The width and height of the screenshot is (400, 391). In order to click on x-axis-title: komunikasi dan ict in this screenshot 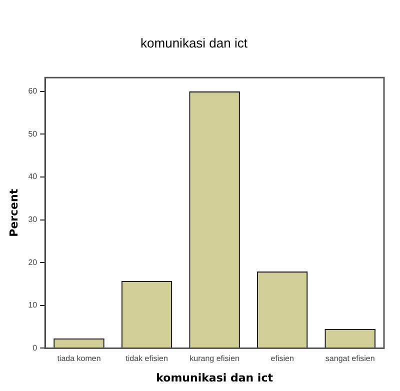, I will do `click(214, 377)`.